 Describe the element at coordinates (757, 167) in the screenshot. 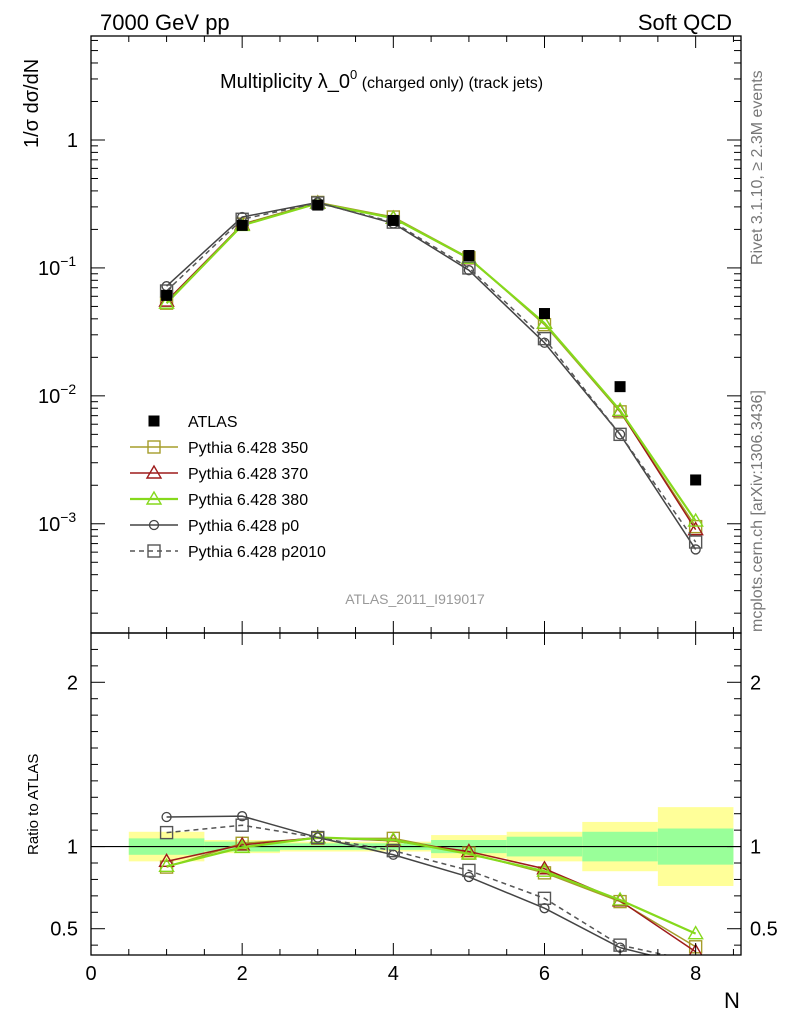

I see `rivet-label: Rivet 3.1.10, ≥ 2.3M events` at that location.